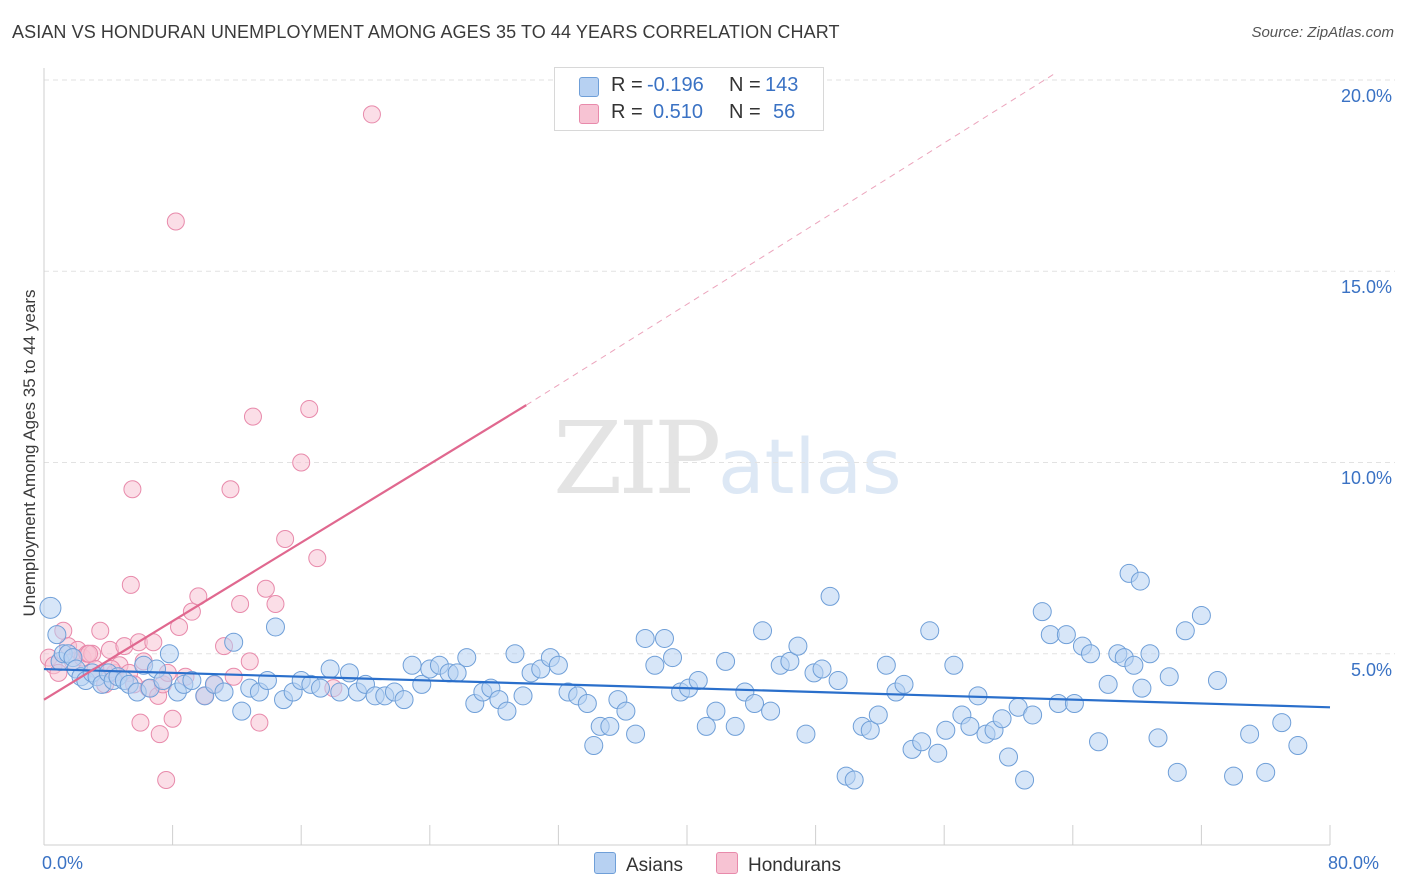 The width and height of the screenshot is (1406, 892). I want to click on y-tick-label-5: 5.0%, so click(1371, 670).